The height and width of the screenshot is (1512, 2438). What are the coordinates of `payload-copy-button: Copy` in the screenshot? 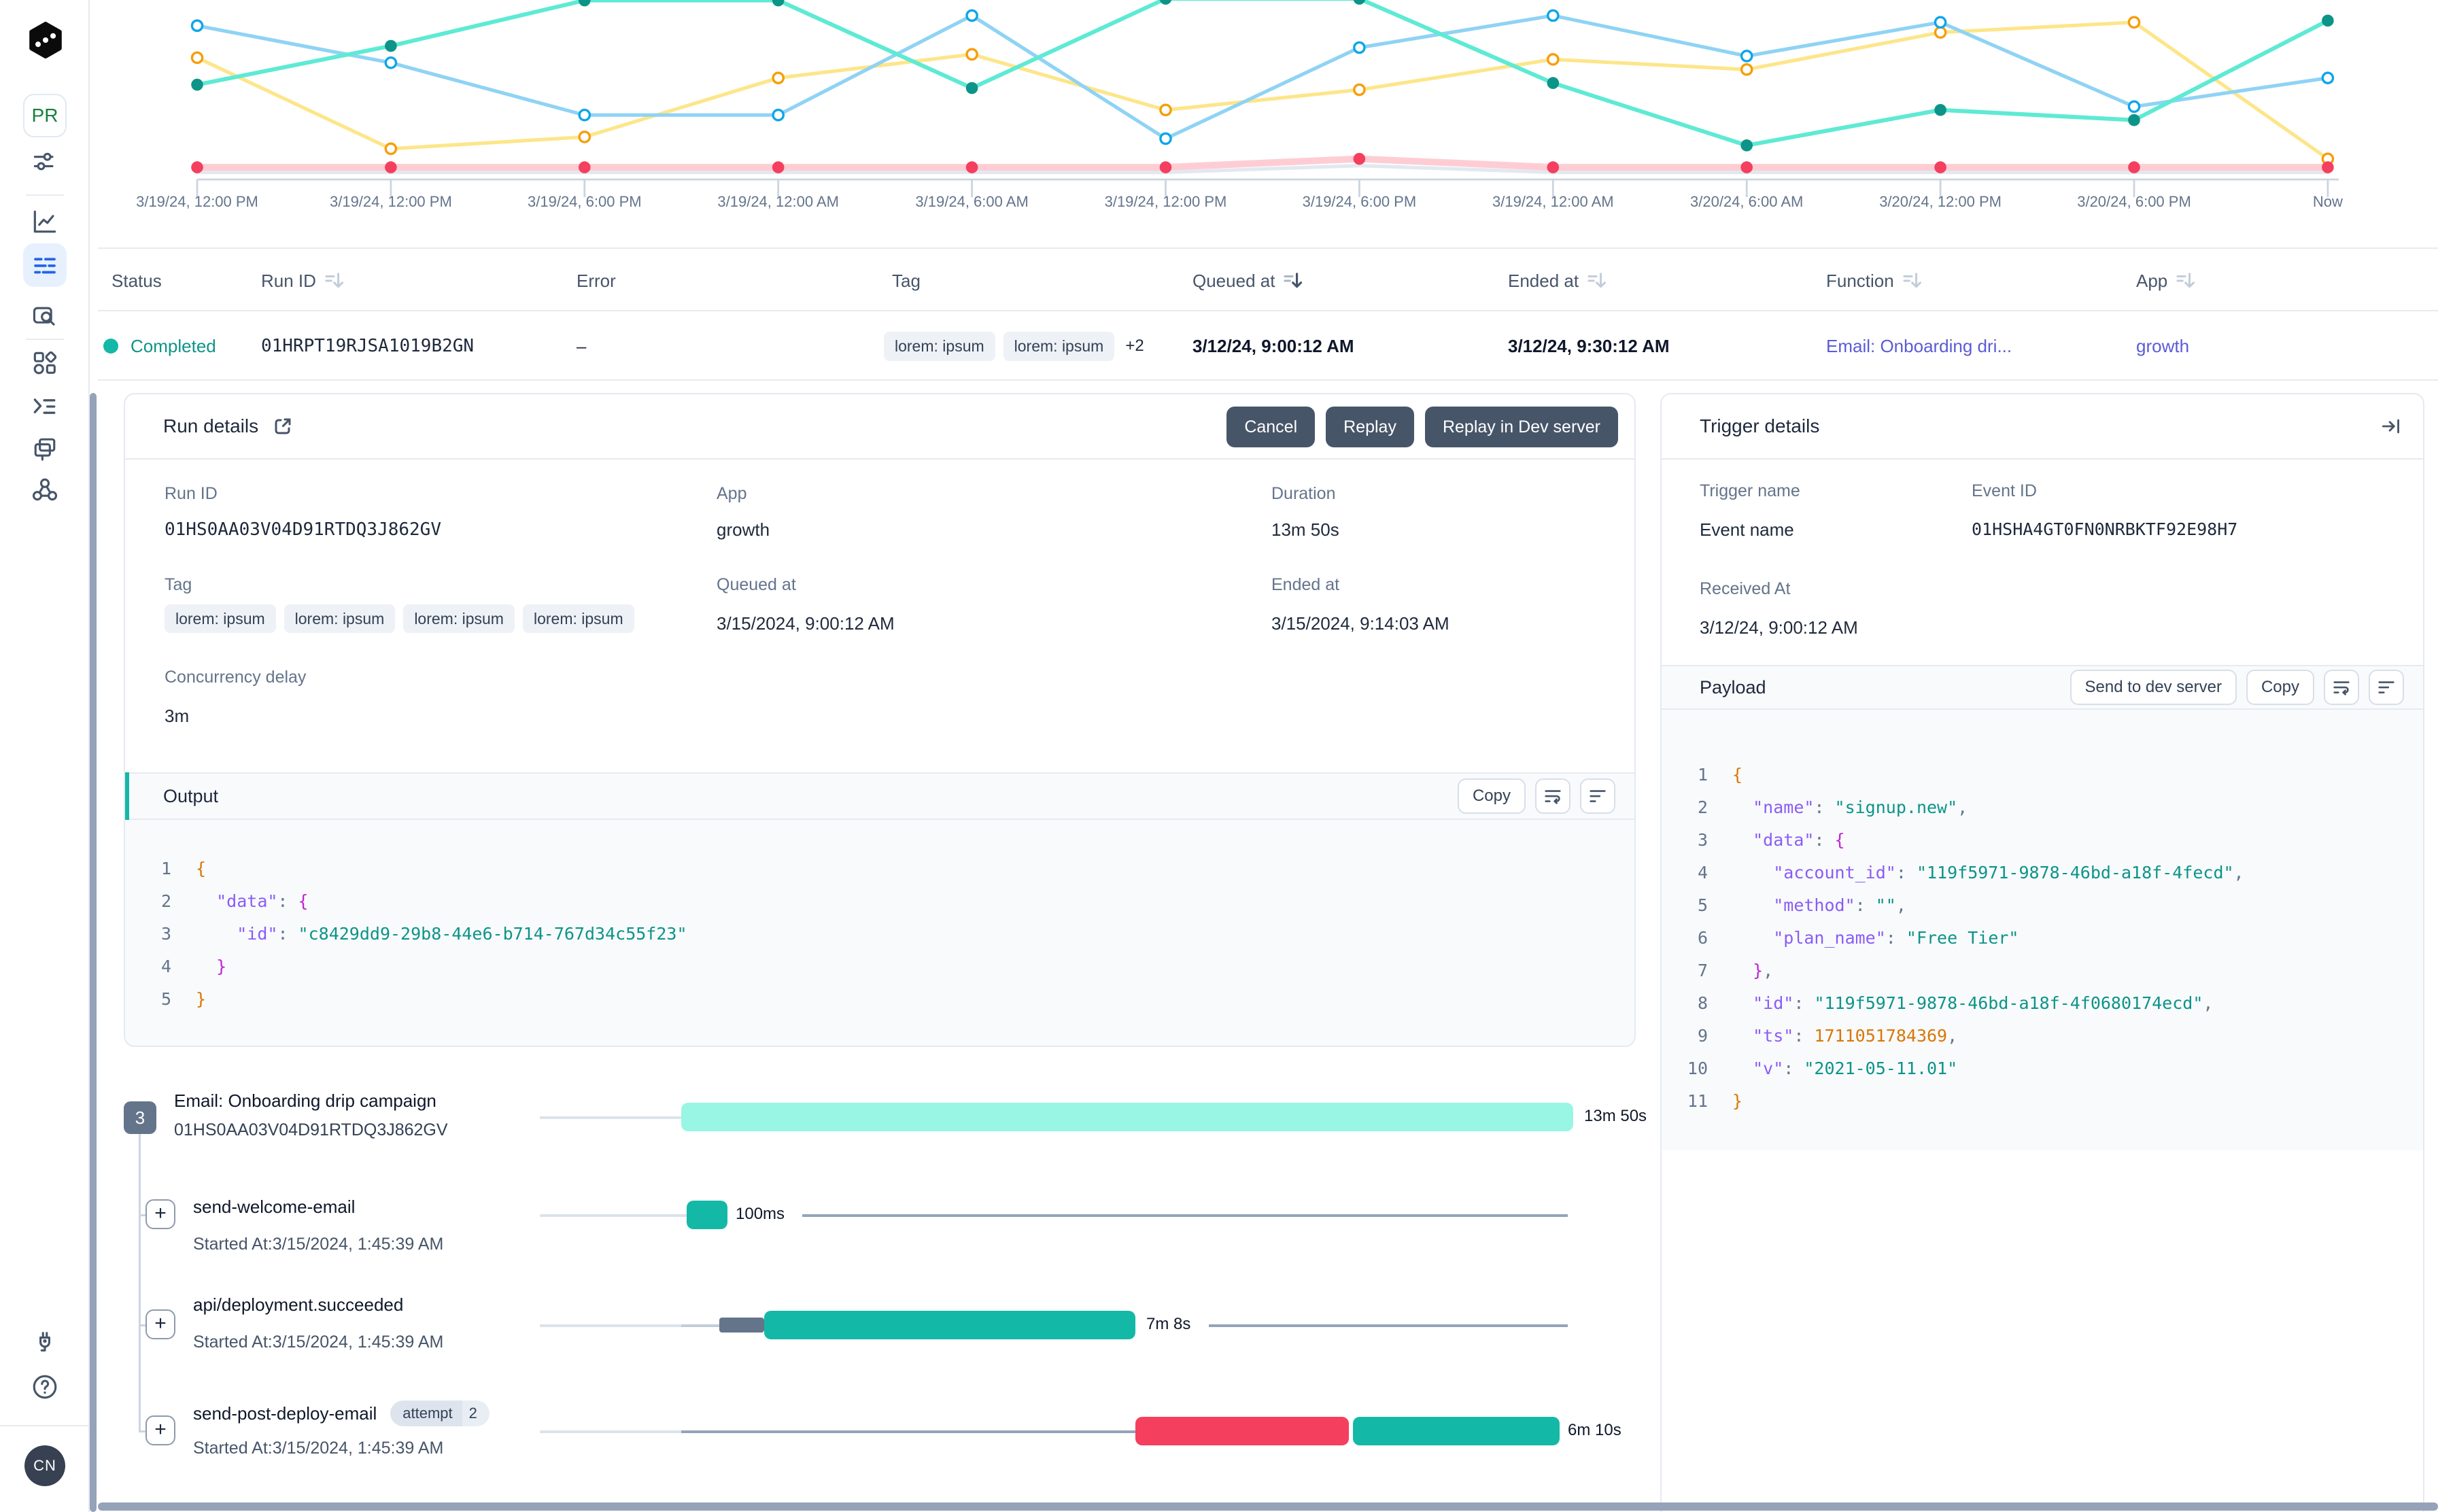 It's located at (2280, 687).